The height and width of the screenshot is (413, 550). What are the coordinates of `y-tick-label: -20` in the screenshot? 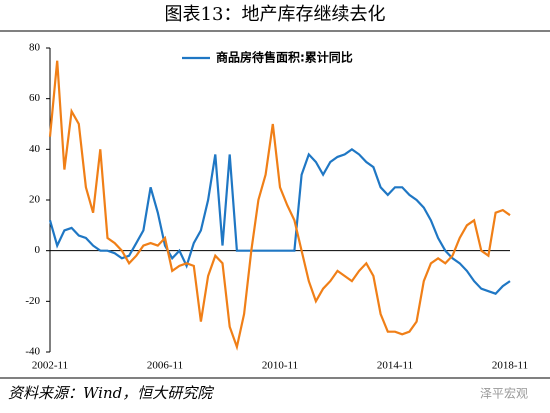 It's located at (32, 301).